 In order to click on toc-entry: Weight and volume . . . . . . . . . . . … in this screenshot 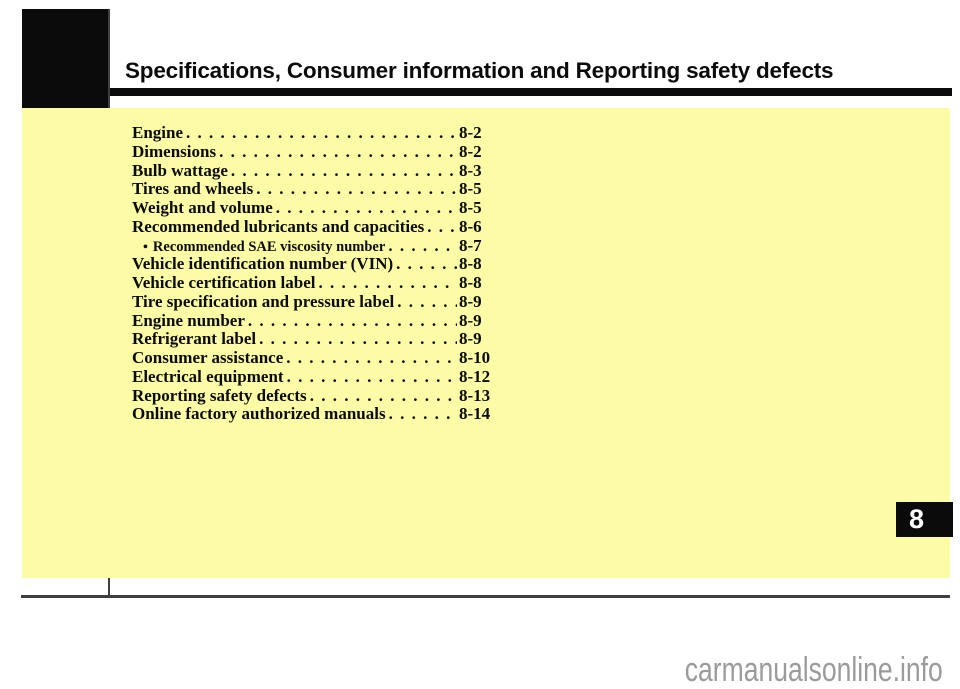, I will do `click(322, 208)`.